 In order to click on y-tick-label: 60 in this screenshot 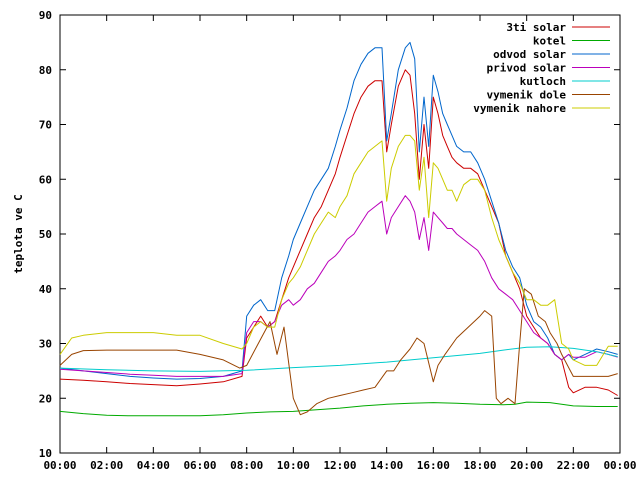, I will do `click(45, 179)`.